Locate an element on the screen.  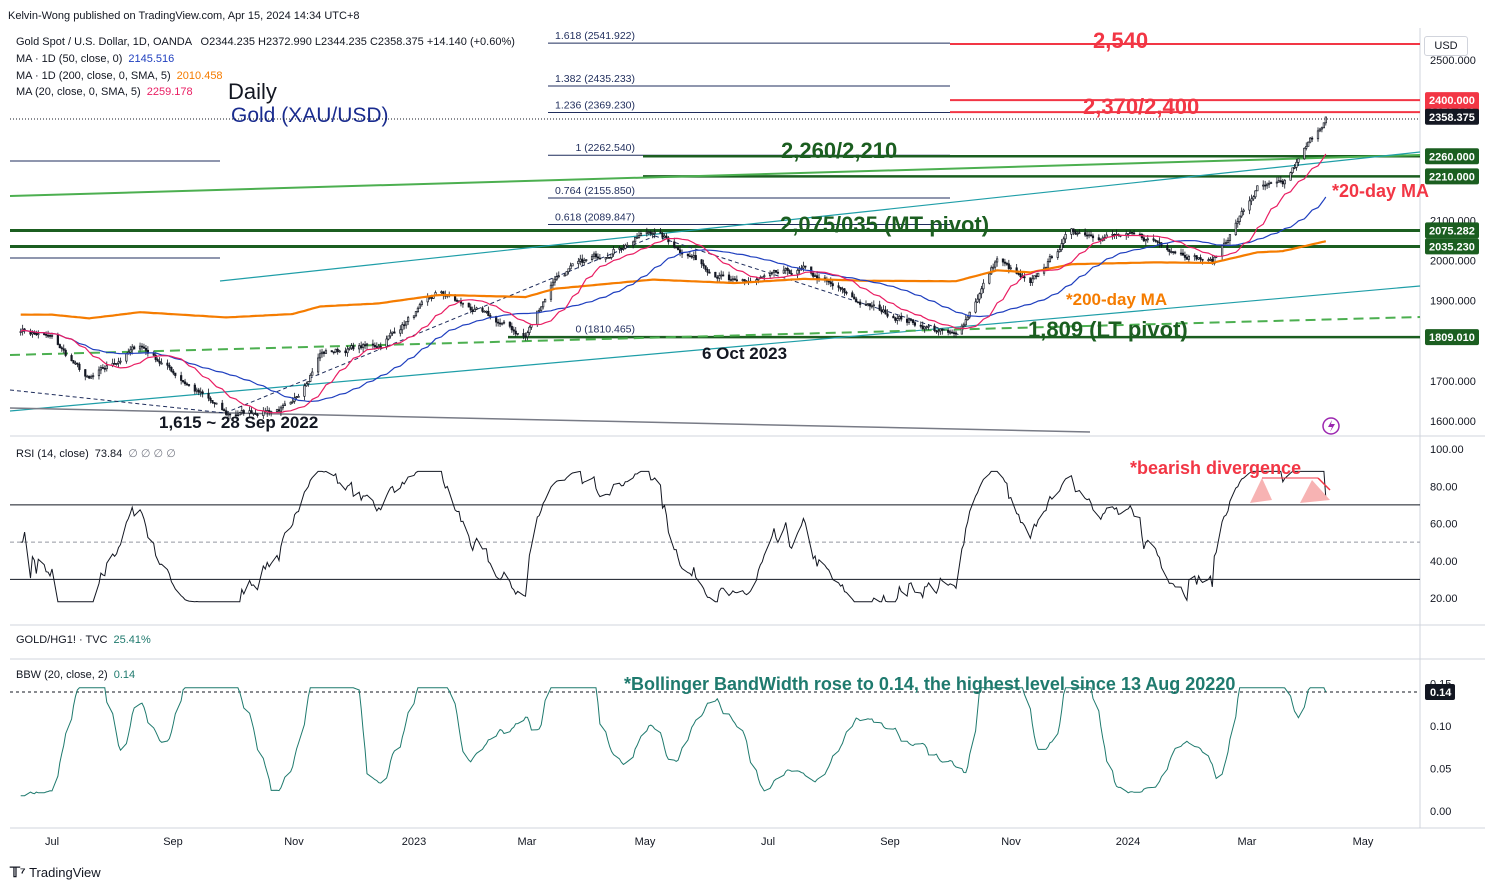
price-tick-5: 1600.000 is located at coordinates (1453, 422).